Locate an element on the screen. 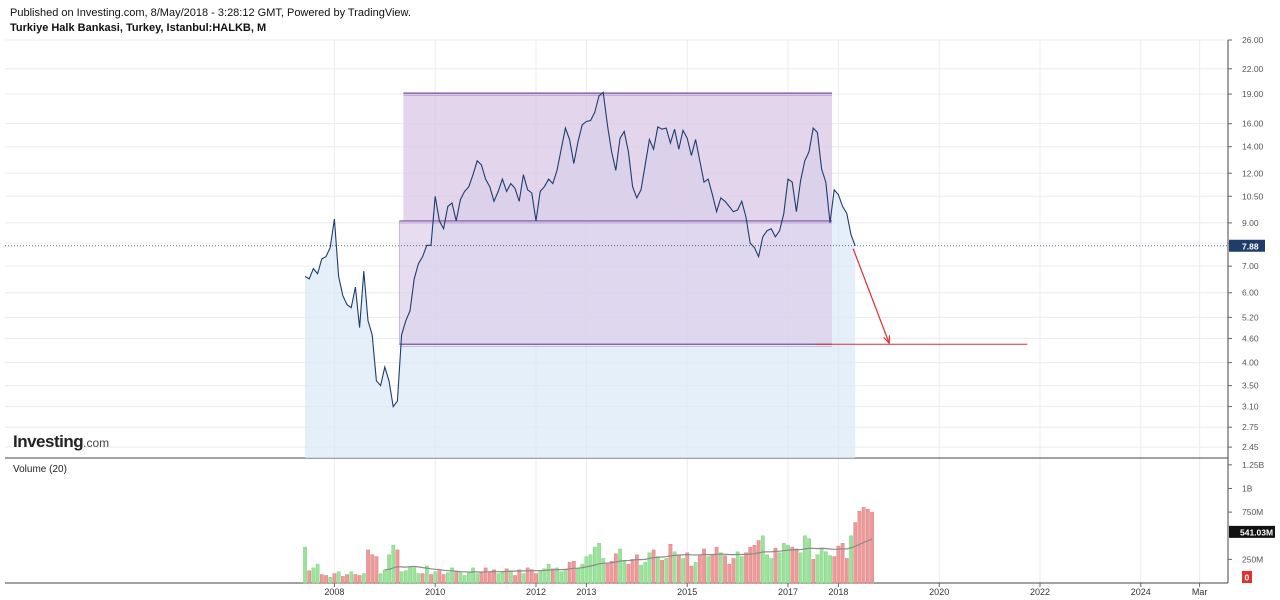 This screenshot has width=1280, height=600. price-tick-label: 22.00 is located at coordinates (1253, 69).